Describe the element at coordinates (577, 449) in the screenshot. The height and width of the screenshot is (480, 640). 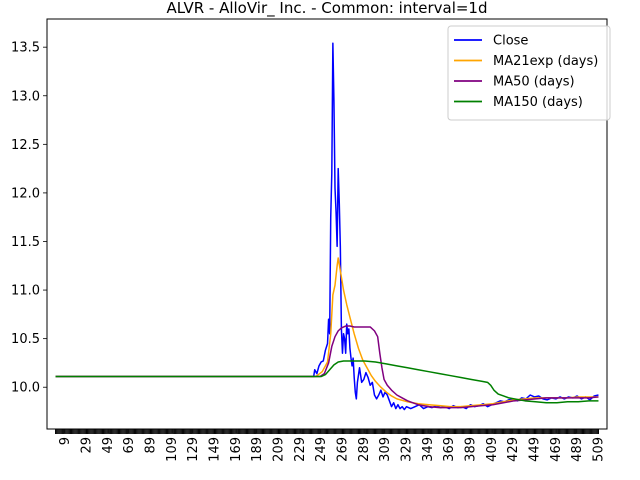
I see `x-tick-label: 489` at that location.